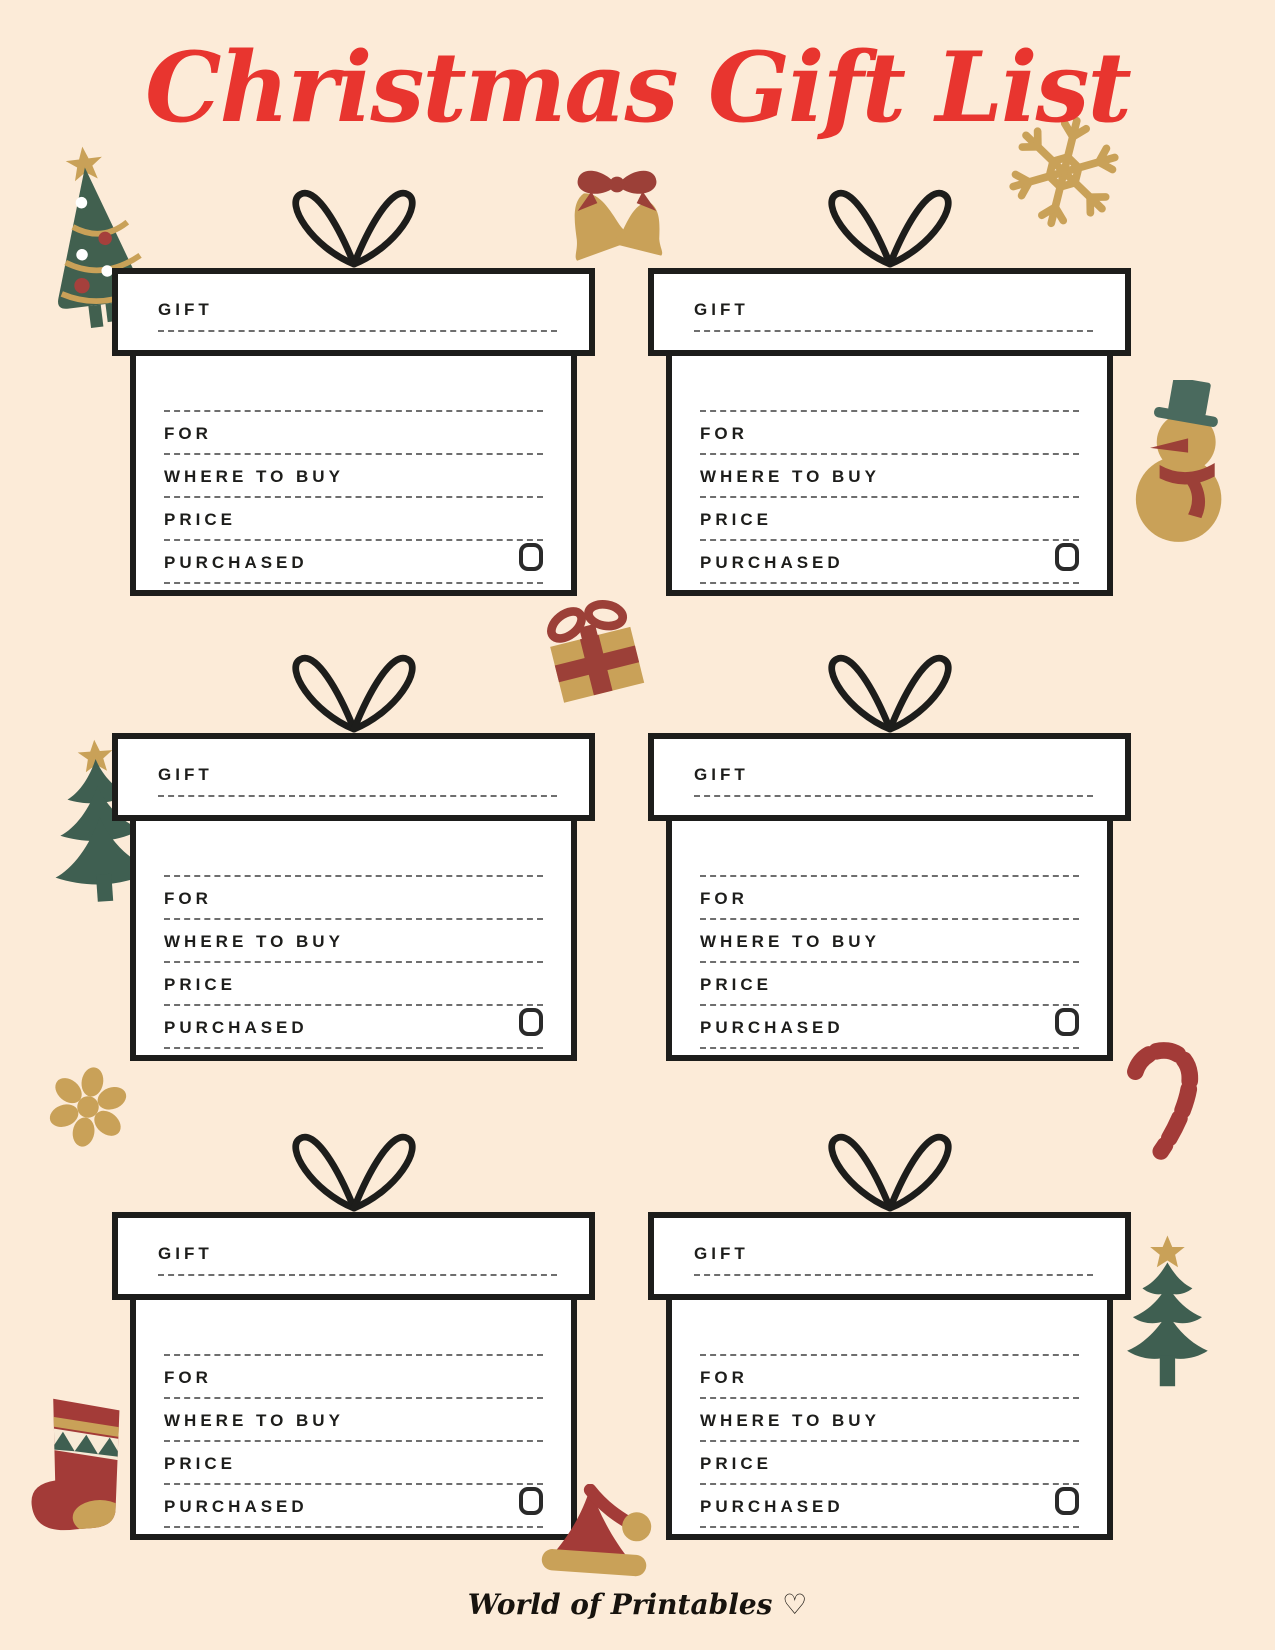 This screenshot has height=1650, width=1275. I want to click on gold-flower-icon, so click(88, 1106).